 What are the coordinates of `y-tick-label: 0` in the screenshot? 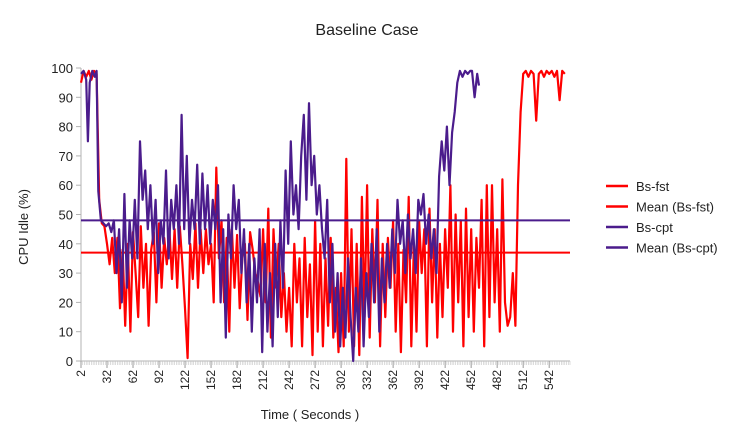 It's located at (69, 361).